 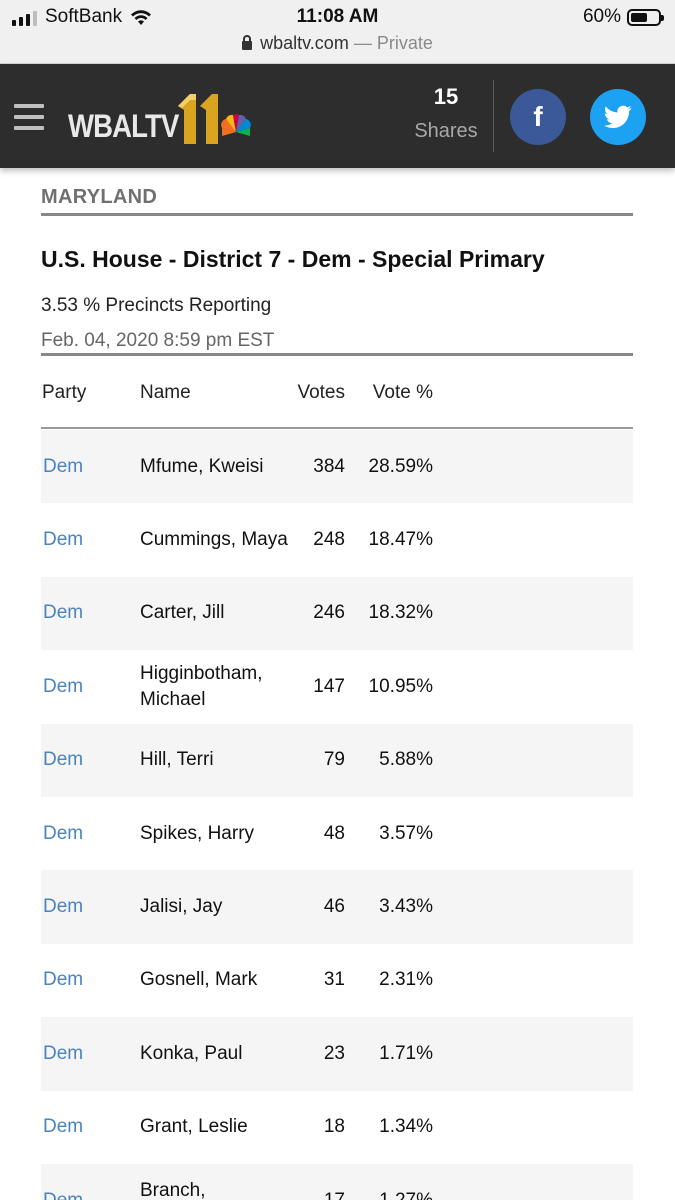 I want to click on table-row: Dem Spikes, Harry 48 3.57%, so click(x=337, y=833).